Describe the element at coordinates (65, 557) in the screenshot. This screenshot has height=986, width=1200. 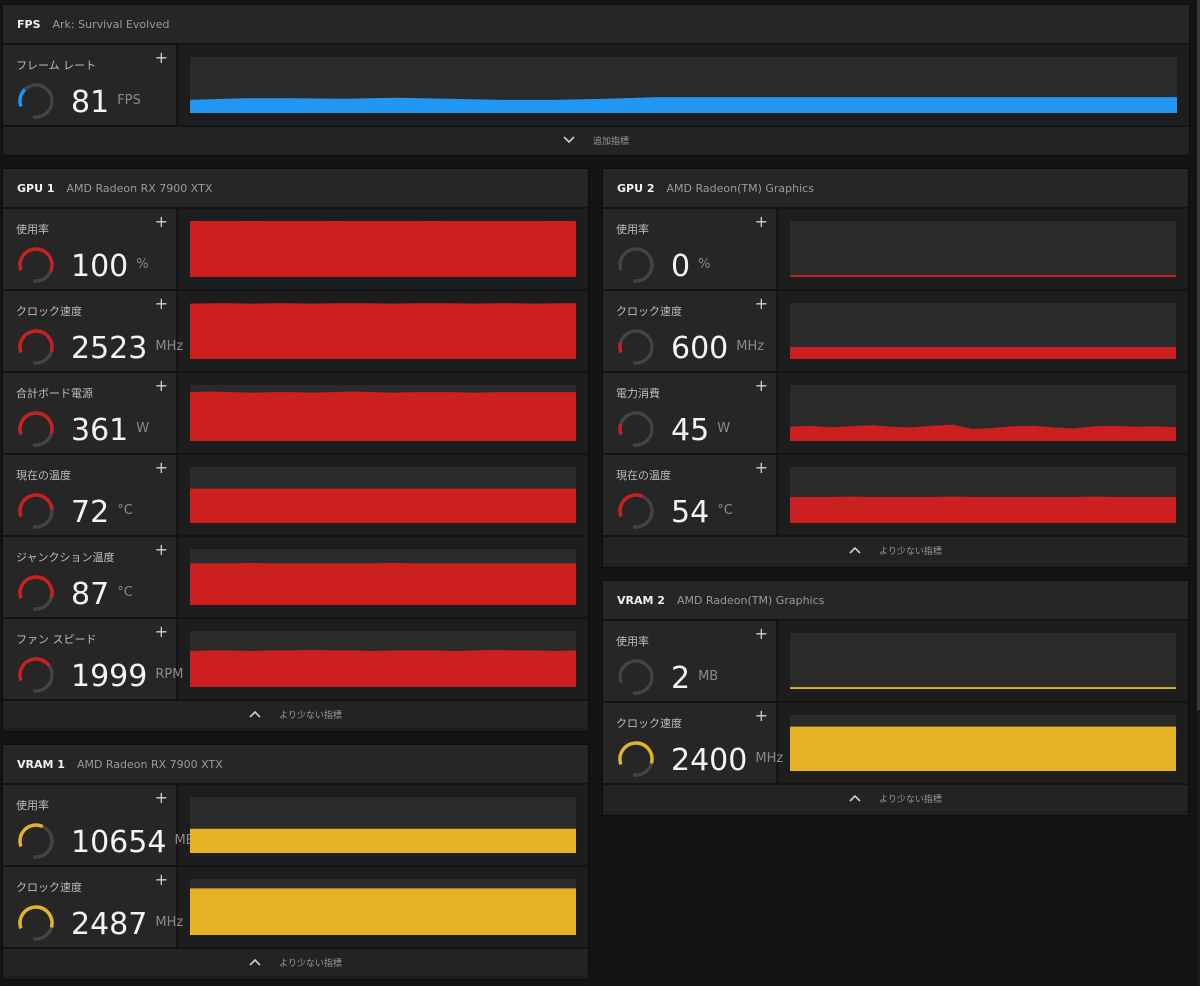
I see `metric-label: ジャンクション温度` at that location.